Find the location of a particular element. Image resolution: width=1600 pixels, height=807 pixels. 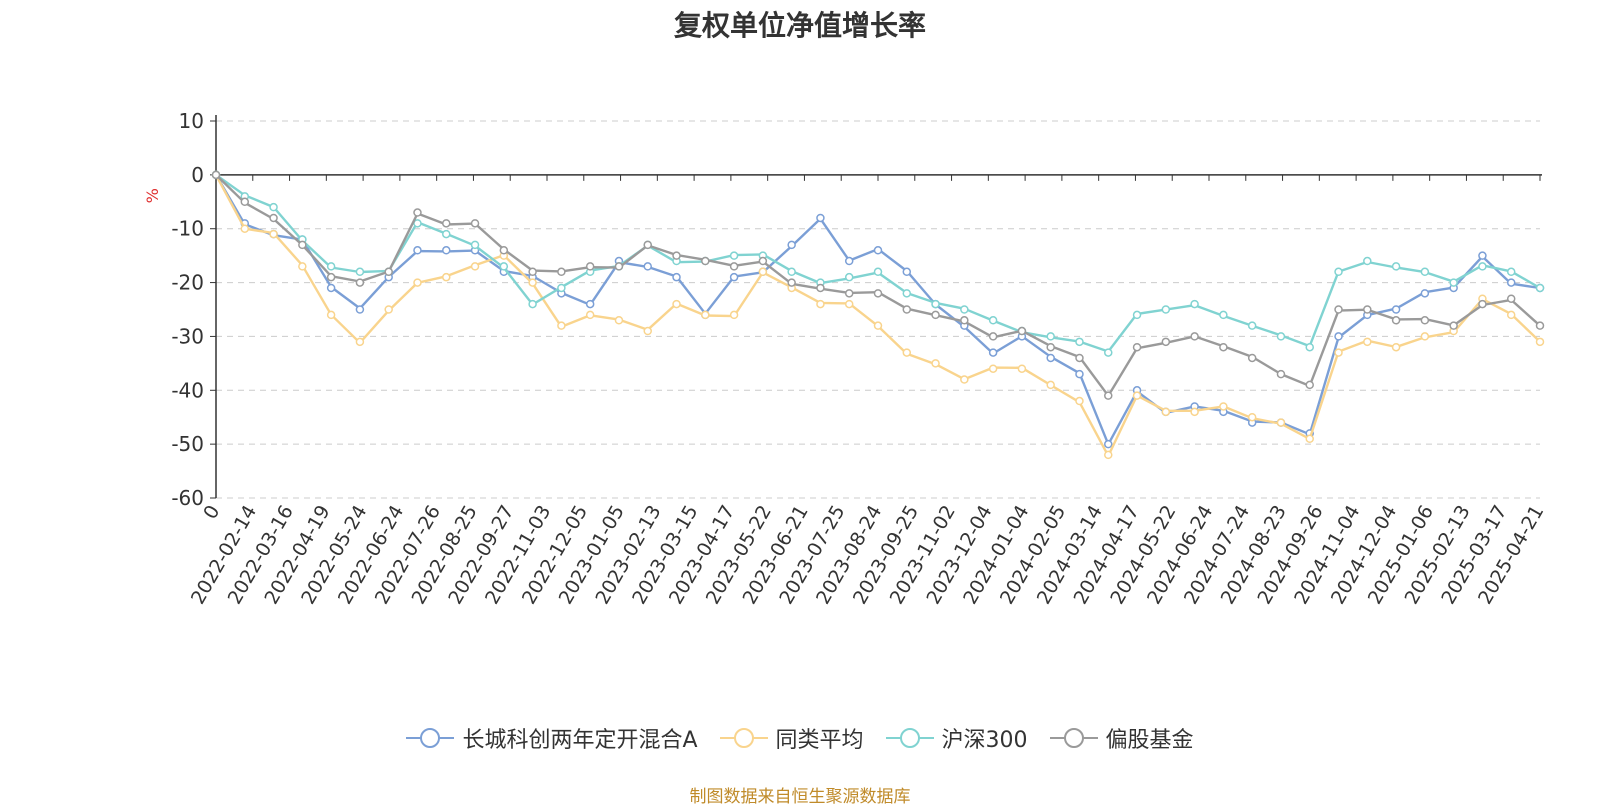

chart-title: 复权单位净值增长率 is located at coordinates (799, 25).